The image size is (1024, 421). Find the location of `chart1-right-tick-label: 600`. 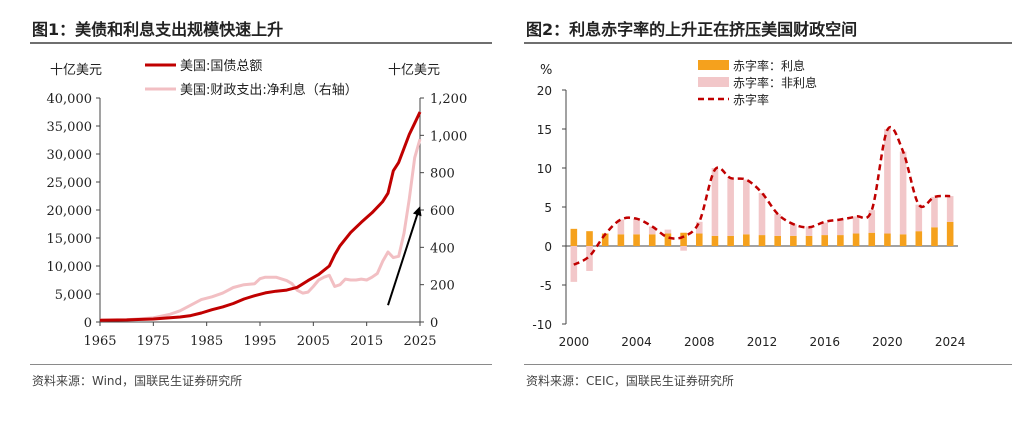

chart1-right-tick-label: 600 is located at coordinates (442, 211).